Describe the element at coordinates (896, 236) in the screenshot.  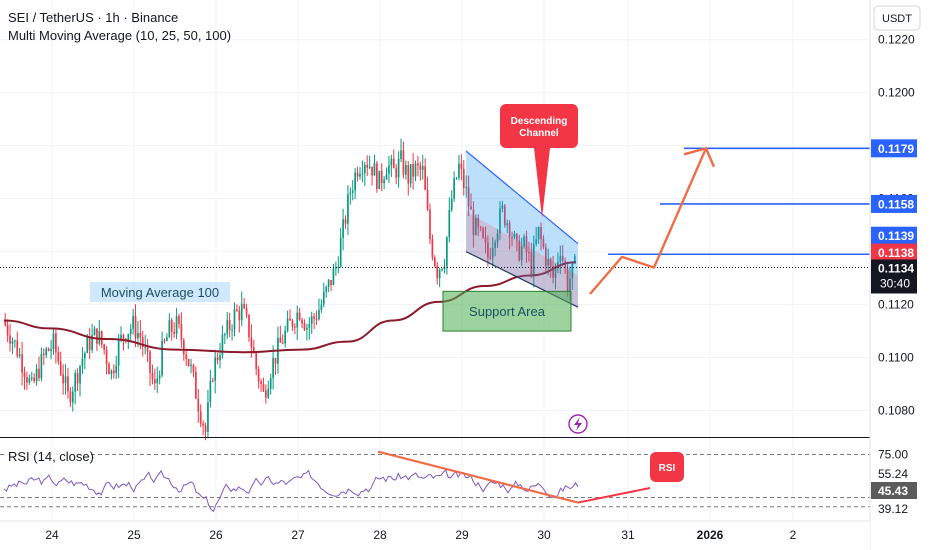
I see `price-tag-target-1-text: 0.1139` at that location.